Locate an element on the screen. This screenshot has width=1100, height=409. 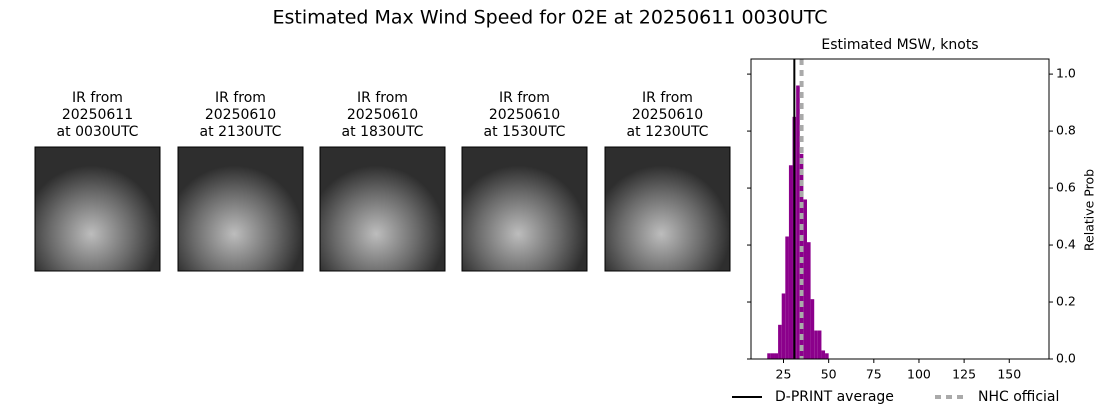
panel-label: 20250611 is located at coordinates (97, 115).